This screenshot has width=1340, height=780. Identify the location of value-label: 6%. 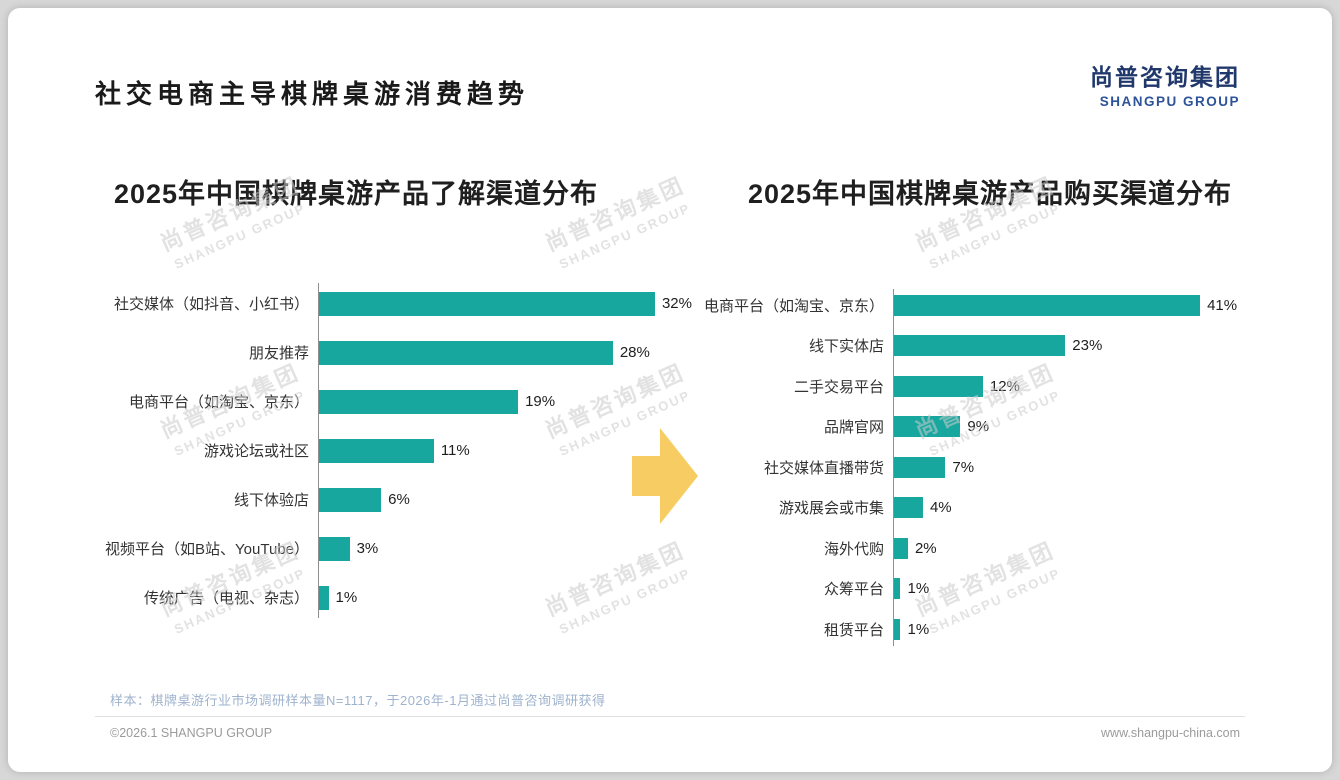
(399, 499).